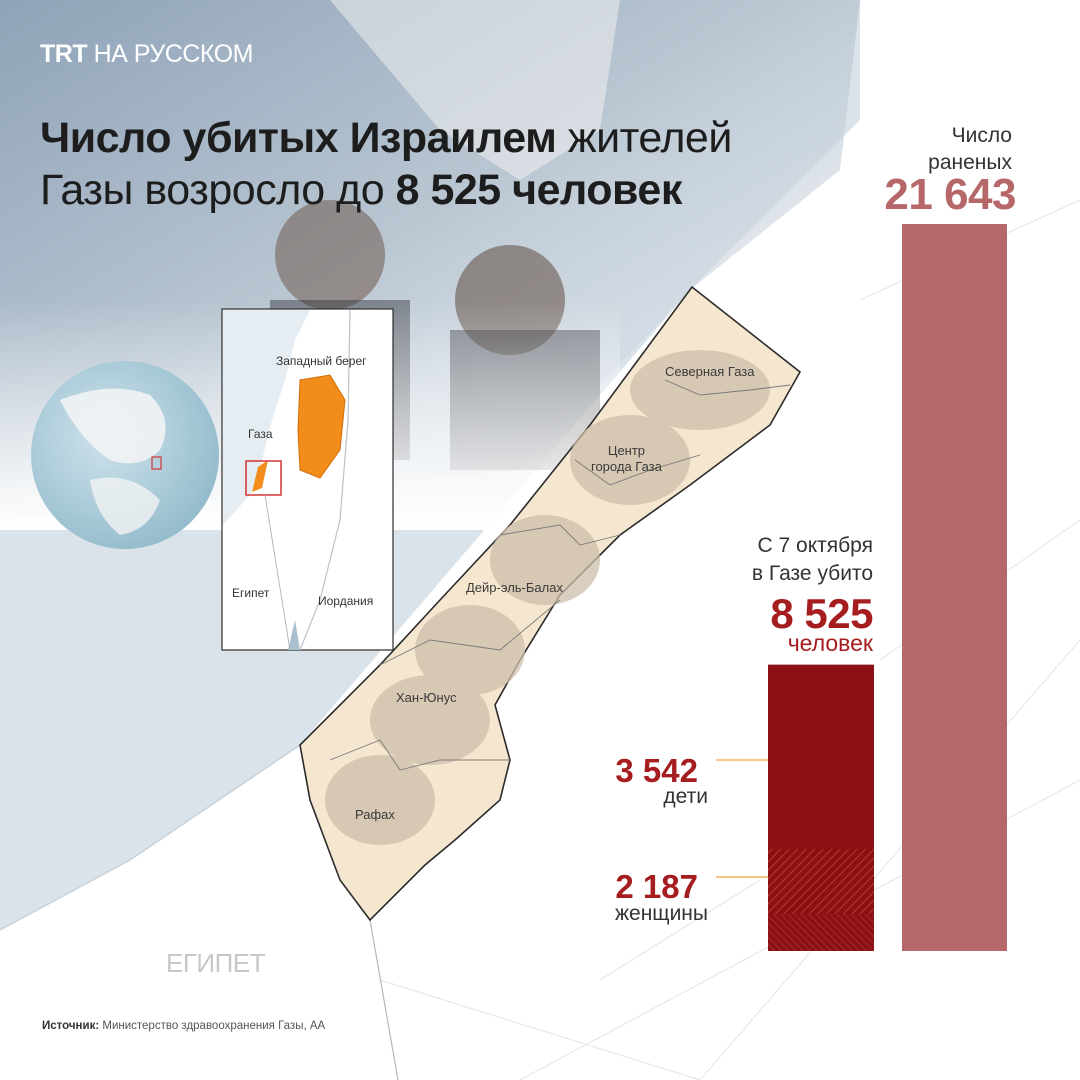 The width and height of the screenshot is (1080, 1080). Describe the element at coordinates (650, 138) in the screenshot. I see `headline-regular-1: жителей` at that location.